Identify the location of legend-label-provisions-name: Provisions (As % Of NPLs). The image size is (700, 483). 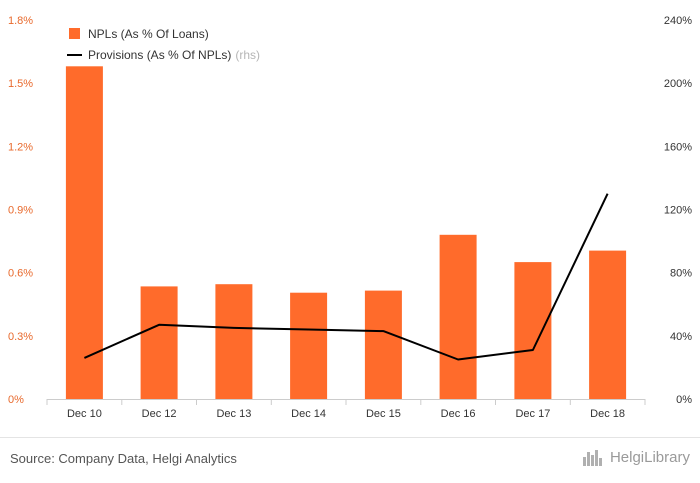
(159, 55).